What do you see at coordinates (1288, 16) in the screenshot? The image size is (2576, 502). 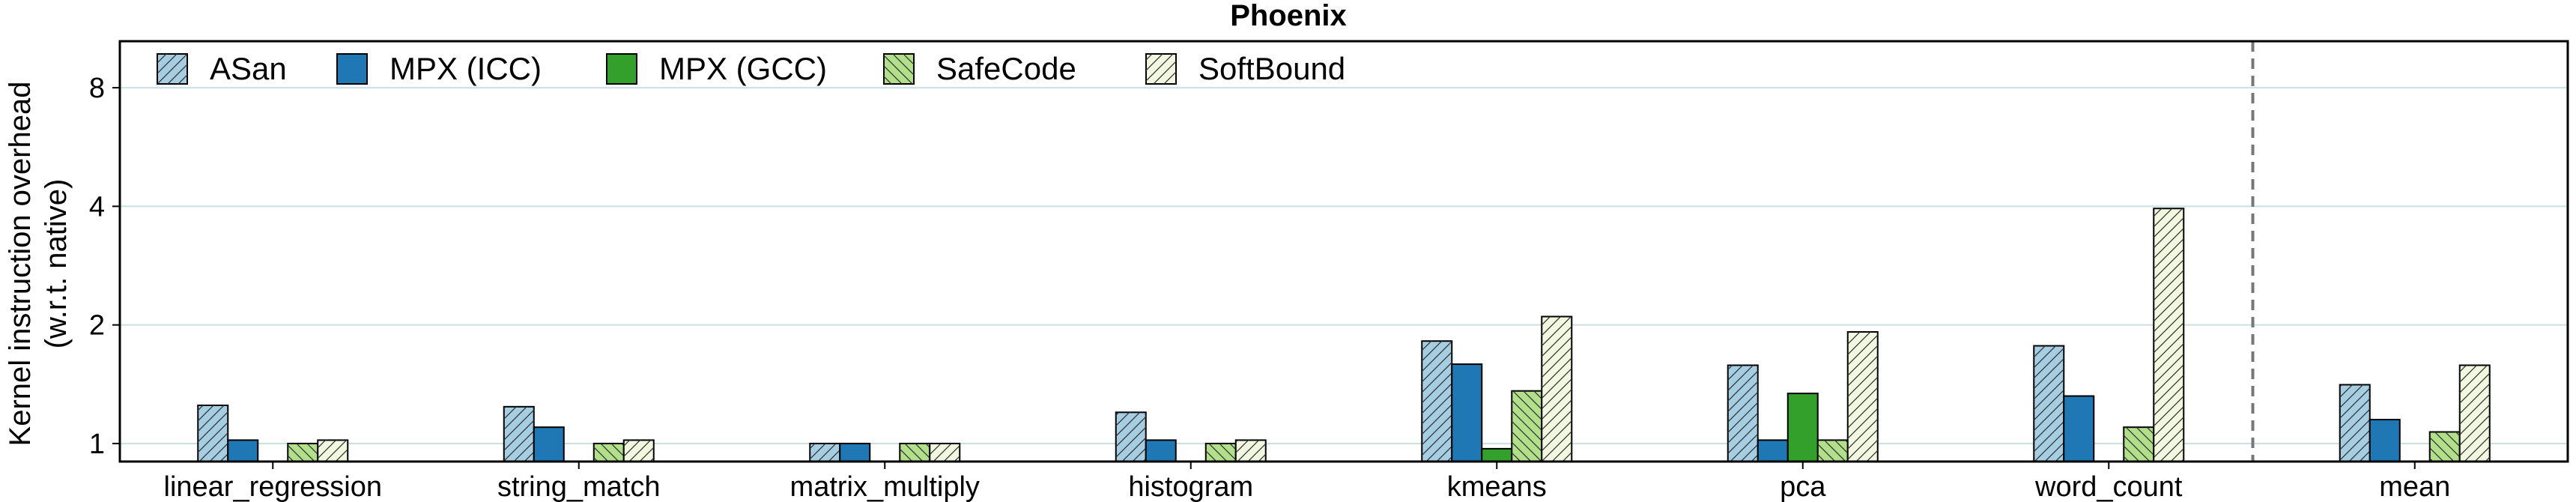 I see `chart-title: Phoenix` at bounding box center [1288, 16].